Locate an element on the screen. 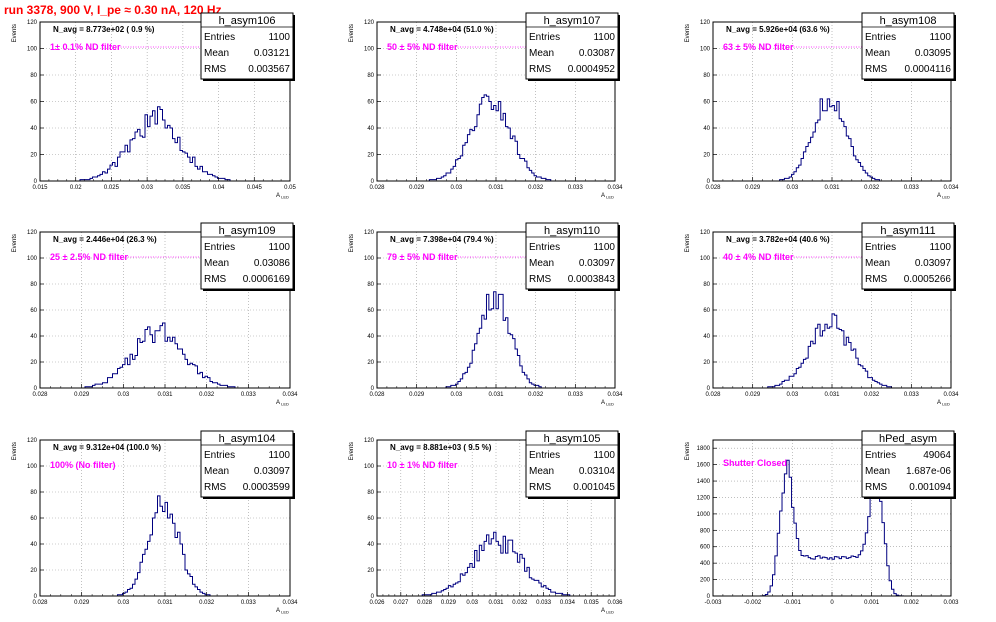 The height and width of the screenshot is (622, 996). x-tick-label: 0.033 is located at coordinates (249, 395).